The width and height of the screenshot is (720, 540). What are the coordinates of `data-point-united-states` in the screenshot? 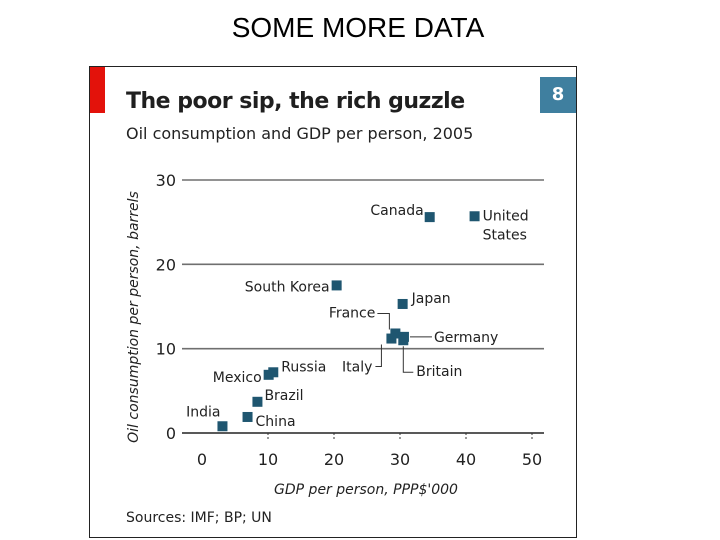 It's located at (474, 216).